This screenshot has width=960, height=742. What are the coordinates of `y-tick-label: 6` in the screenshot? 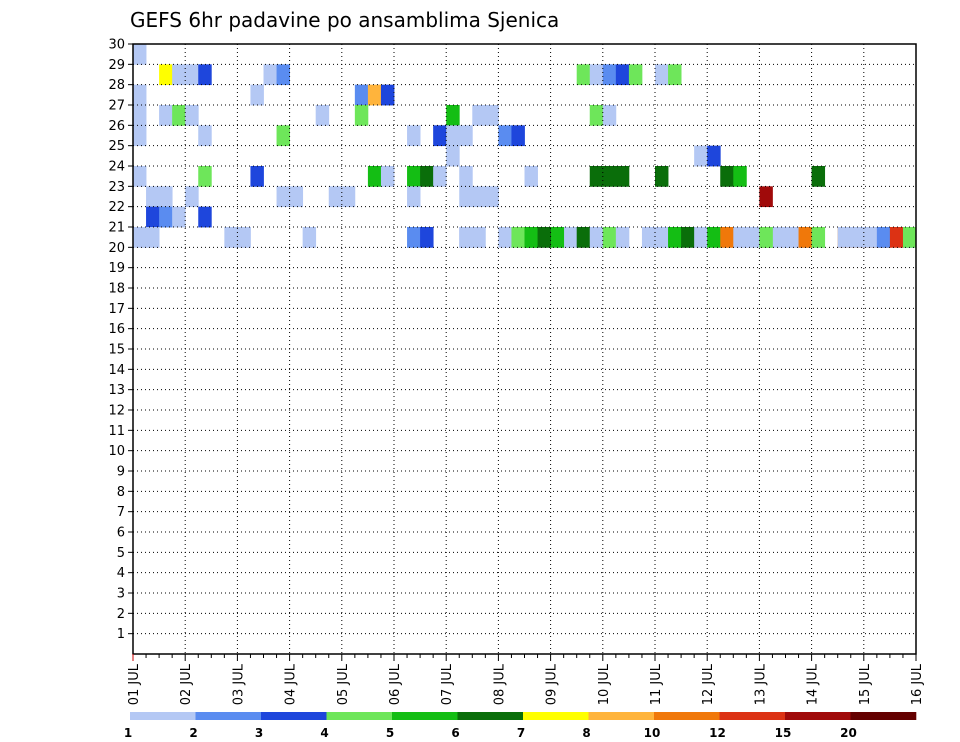 It's located at (121, 533).